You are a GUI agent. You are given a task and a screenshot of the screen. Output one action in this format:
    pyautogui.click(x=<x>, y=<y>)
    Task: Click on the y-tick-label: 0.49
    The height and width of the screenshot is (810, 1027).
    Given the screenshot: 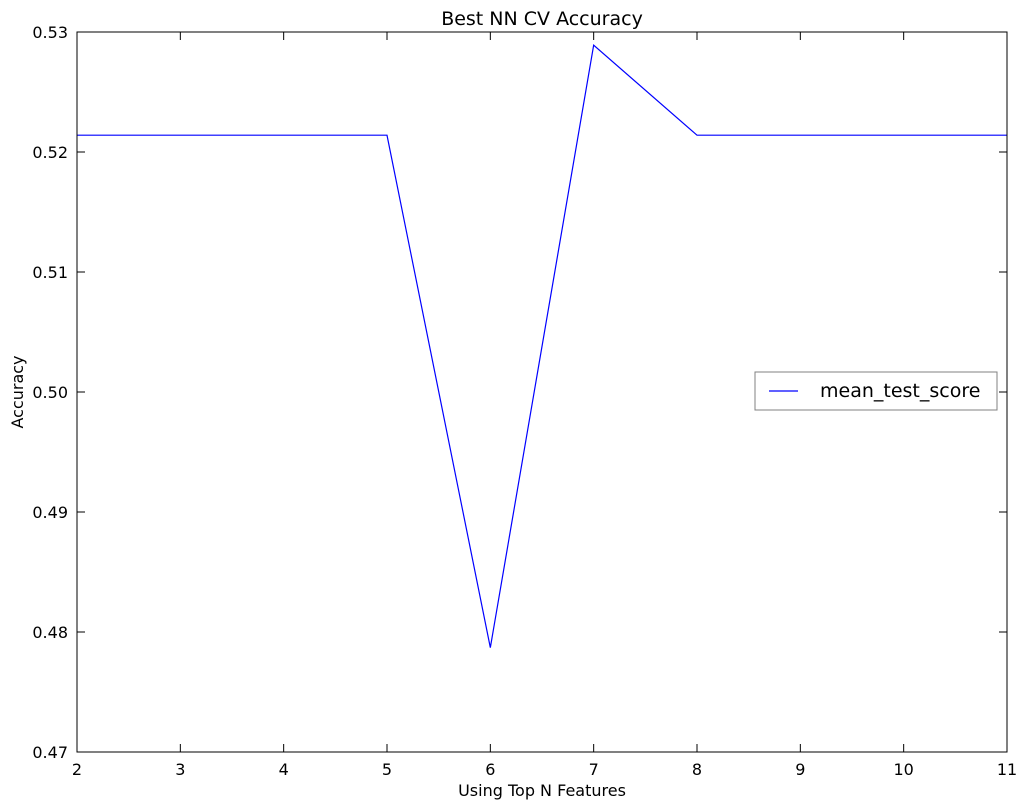 What is the action you would take?
    pyautogui.click(x=50, y=512)
    